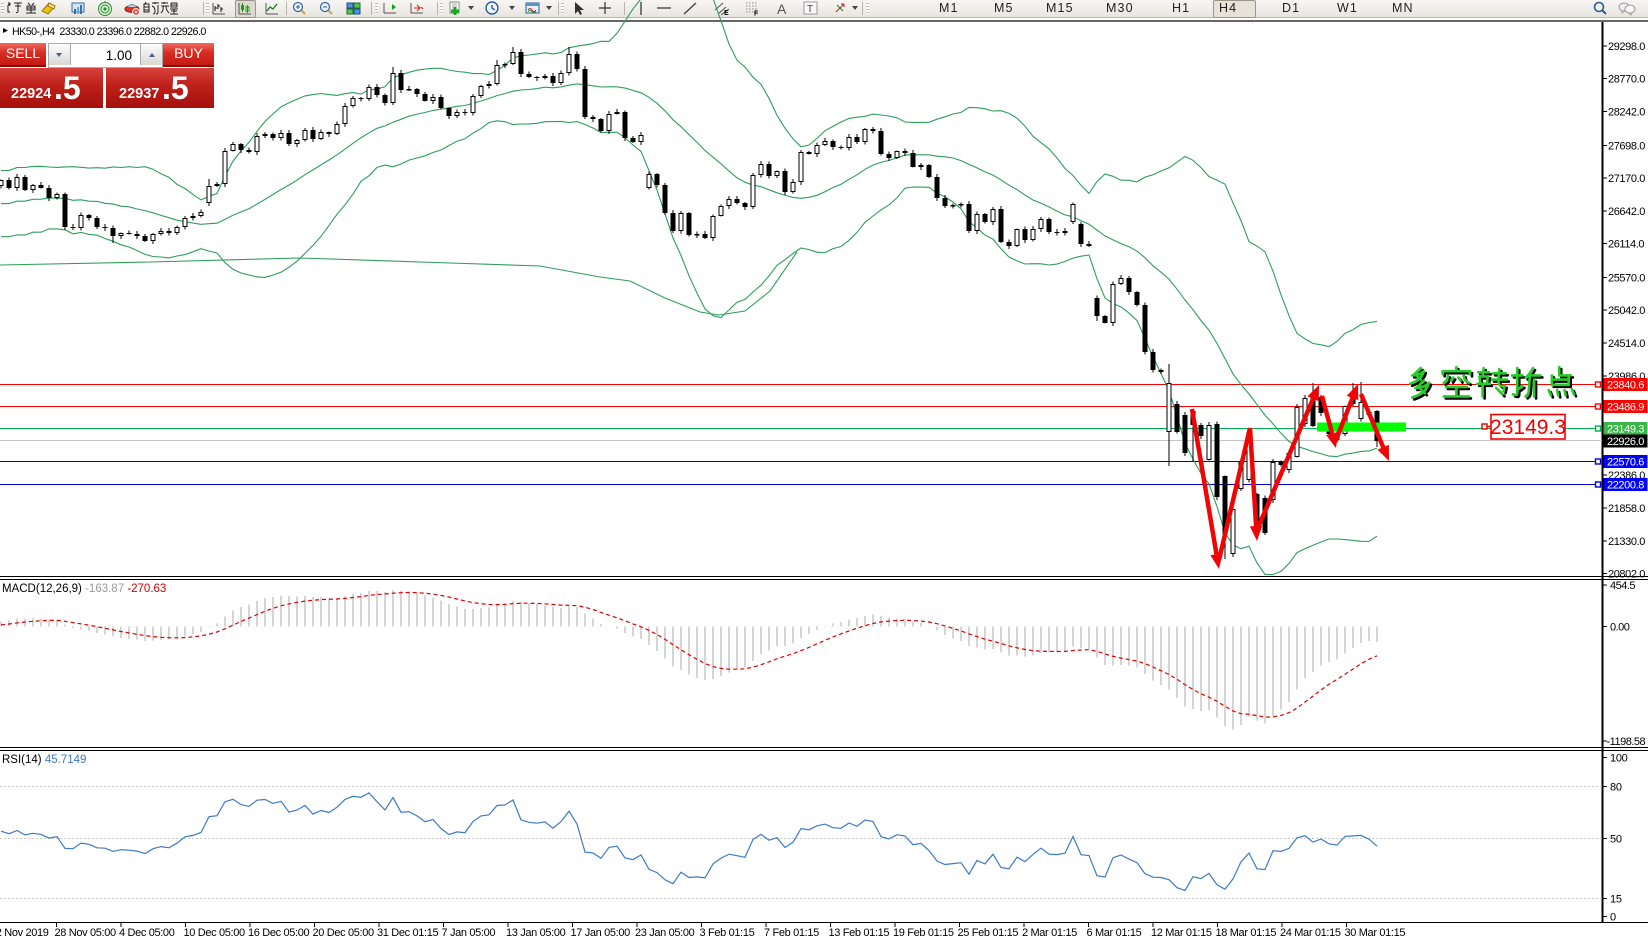  I want to click on svg-text: 28242.0, so click(1626, 113).